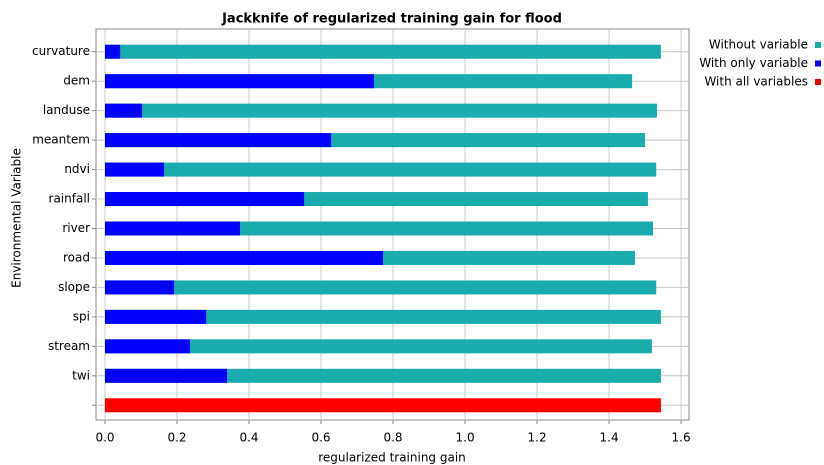 This screenshot has width=824, height=465. I want to click on x-tick-label: 1.4, so click(609, 438).